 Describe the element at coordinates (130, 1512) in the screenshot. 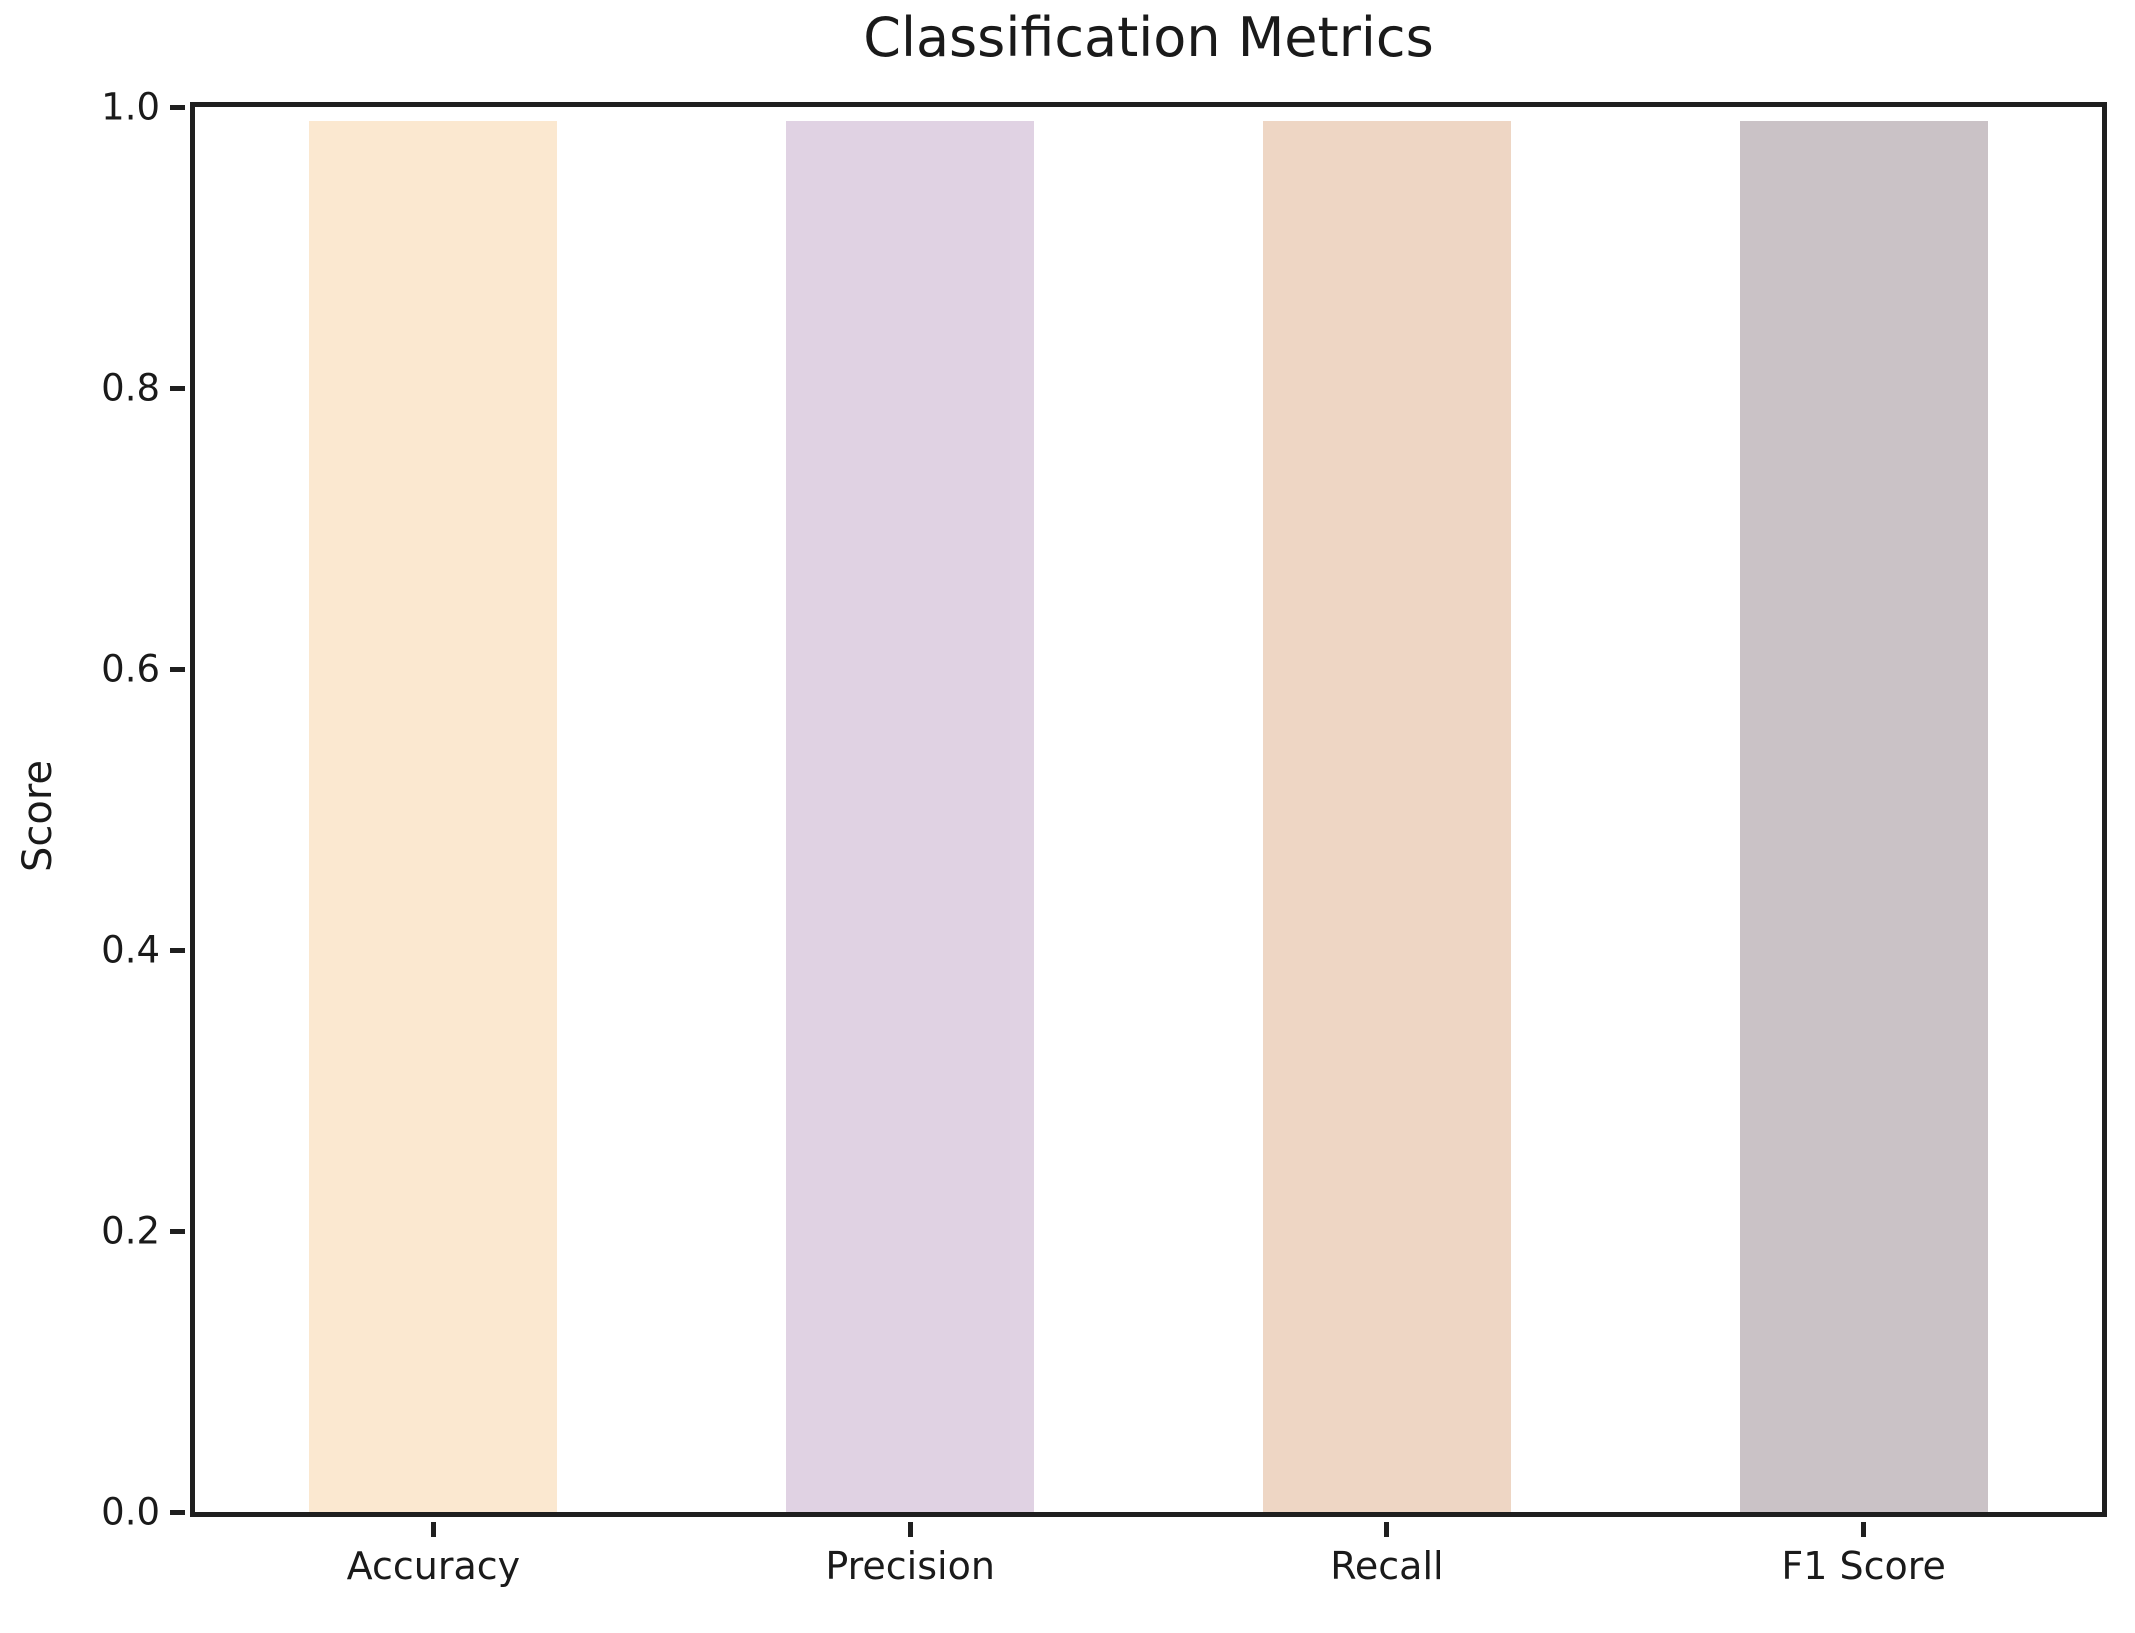

I see `y-tick-label: 0.0` at that location.